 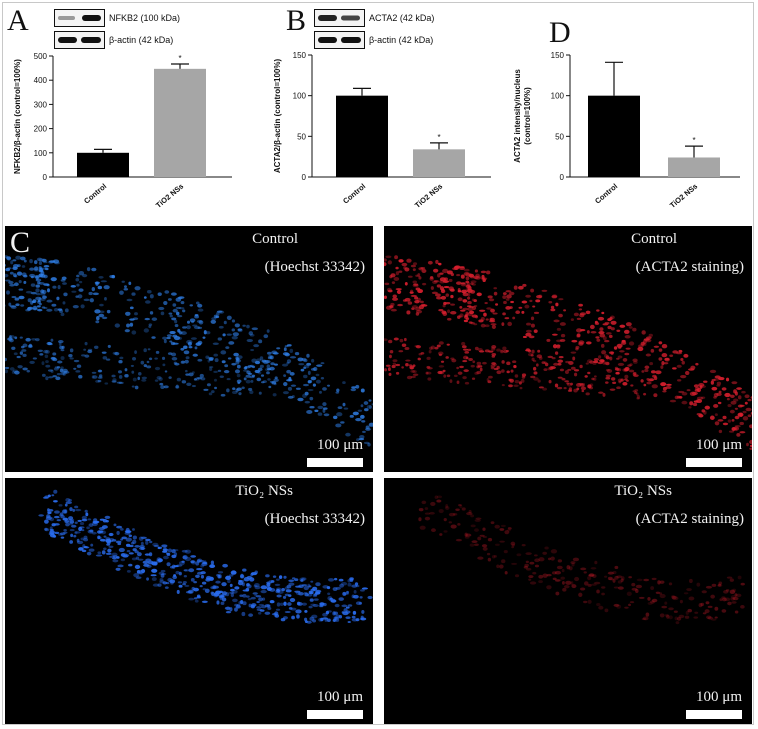 What do you see at coordinates (339, 40) in the screenshot?
I see `panel-b-actin-blot` at bounding box center [339, 40].